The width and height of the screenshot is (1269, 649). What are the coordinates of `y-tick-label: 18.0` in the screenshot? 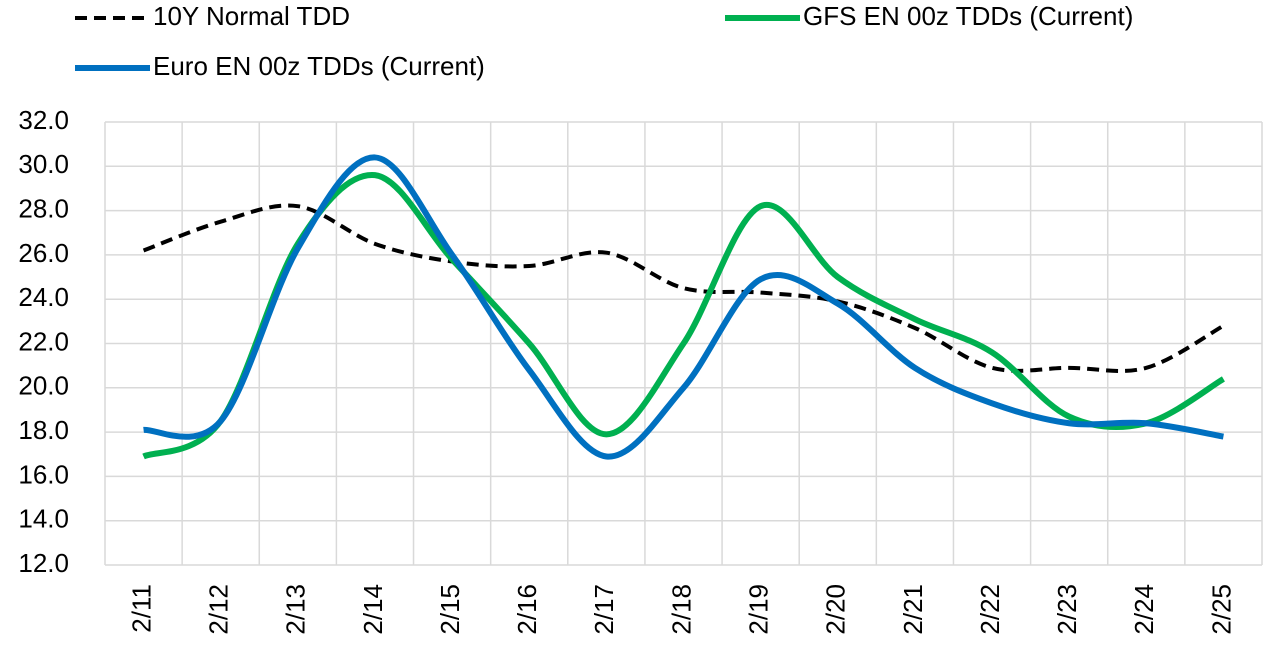 It's located at (43, 430).